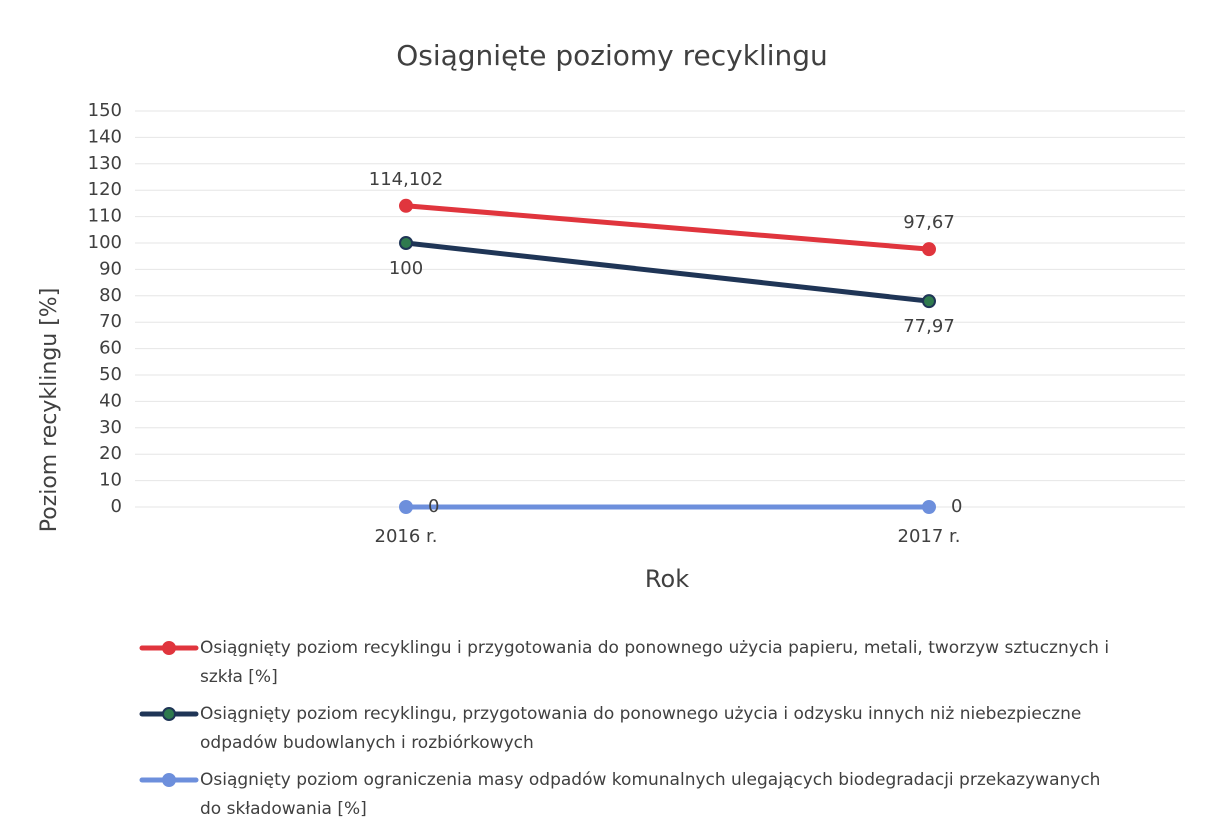  I want to click on data-label: 114,102, so click(406, 179).